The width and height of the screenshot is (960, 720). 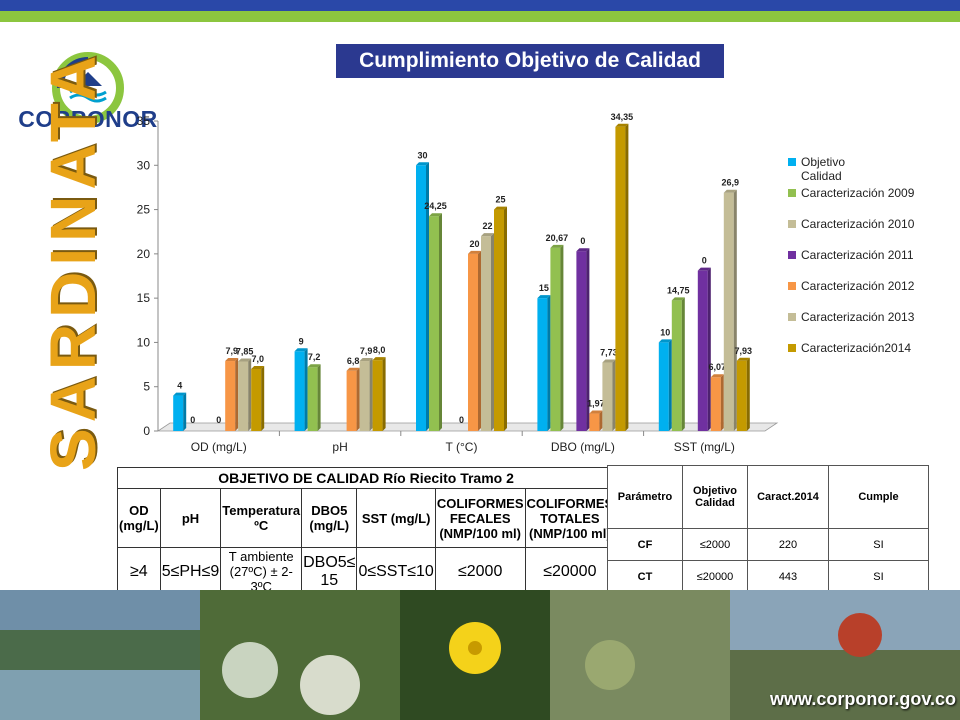 I want to click on data-label: 30, so click(x=422, y=155).